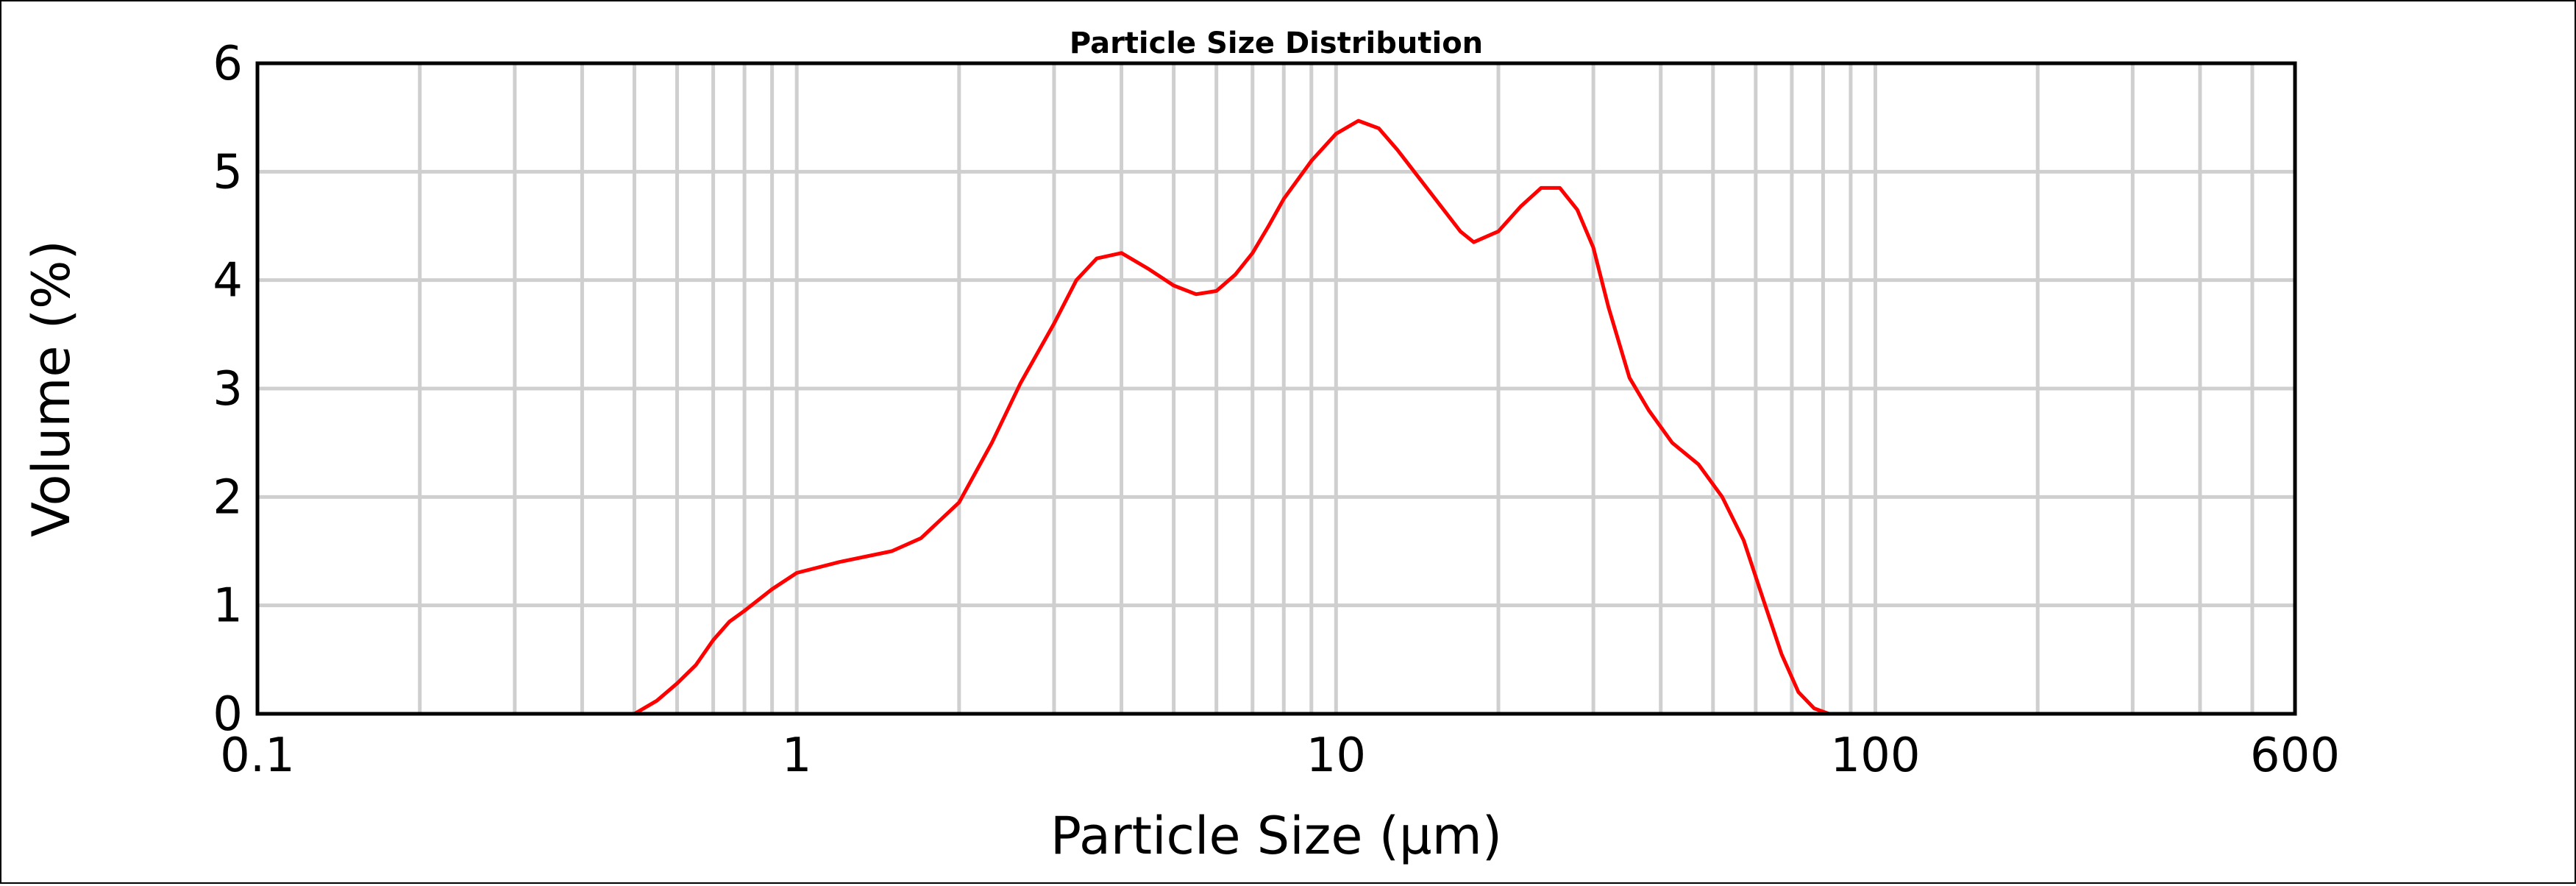  What do you see at coordinates (1276, 836) in the screenshot?
I see `x-axis-label: Particle Size (μm)` at bounding box center [1276, 836].